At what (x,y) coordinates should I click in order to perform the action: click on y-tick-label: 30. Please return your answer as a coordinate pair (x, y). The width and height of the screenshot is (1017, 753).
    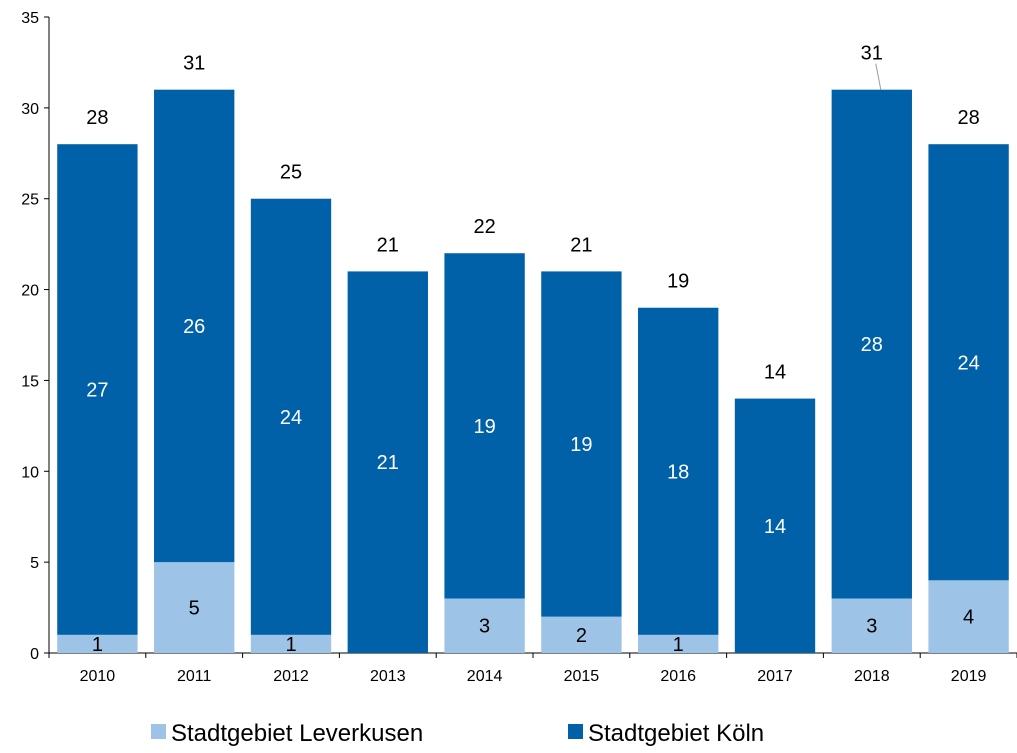
    Looking at the image, I should click on (30, 109).